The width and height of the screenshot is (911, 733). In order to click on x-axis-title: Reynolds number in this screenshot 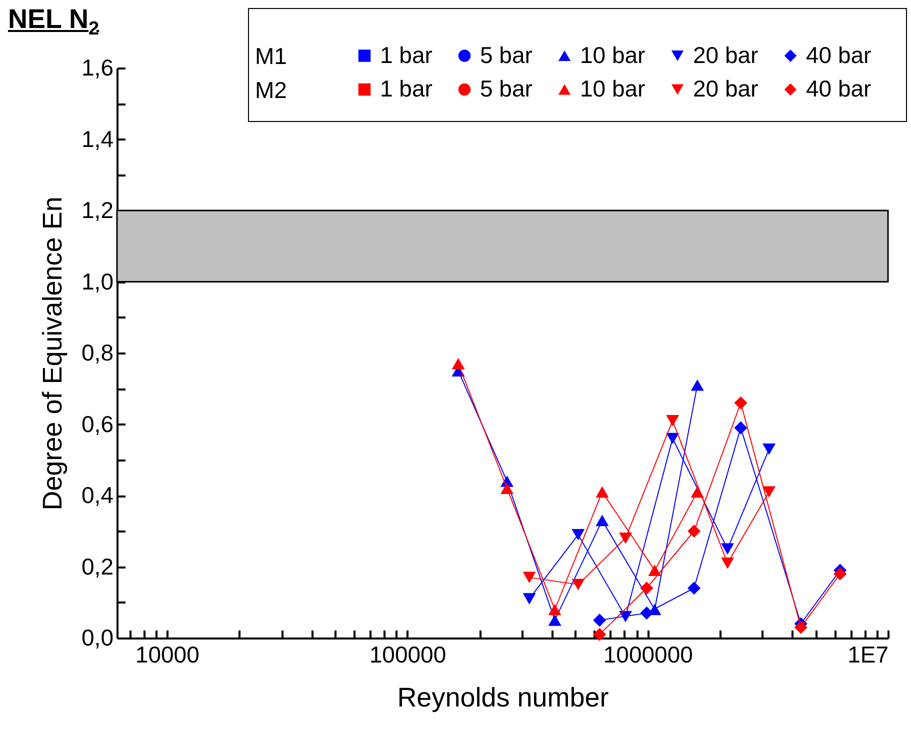, I will do `click(503, 697)`.